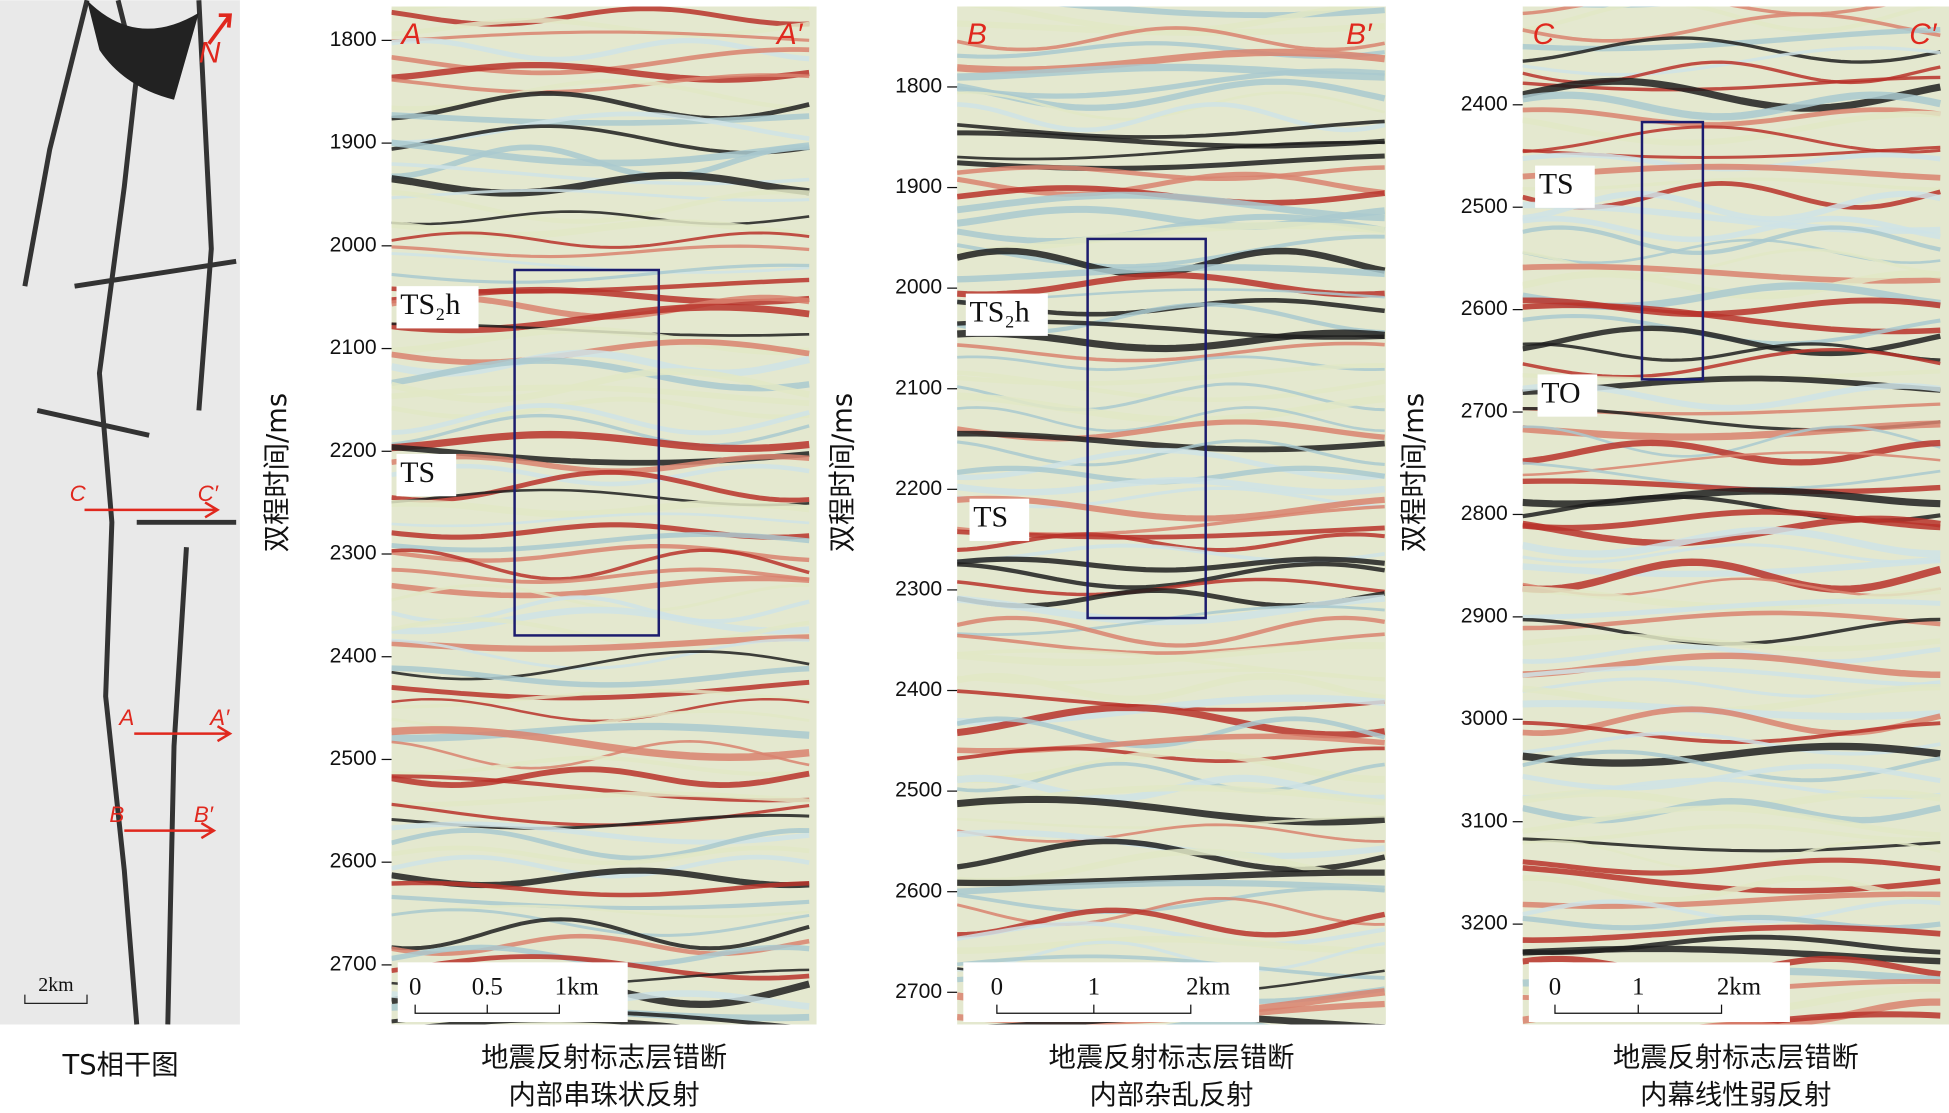  I want to click on section-start-label: A, so click(410, 34).